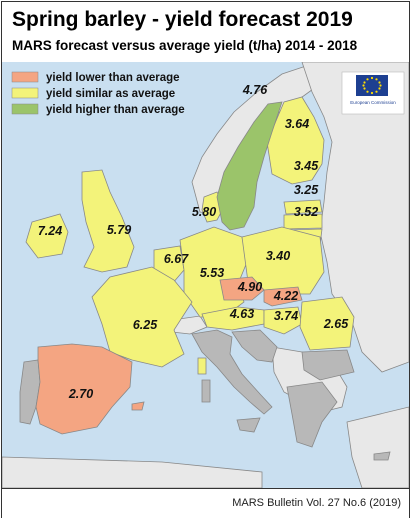 The width and height of the screenshot is (413, 521). I want to click on label-uk: 5.79, so click(119, 230).